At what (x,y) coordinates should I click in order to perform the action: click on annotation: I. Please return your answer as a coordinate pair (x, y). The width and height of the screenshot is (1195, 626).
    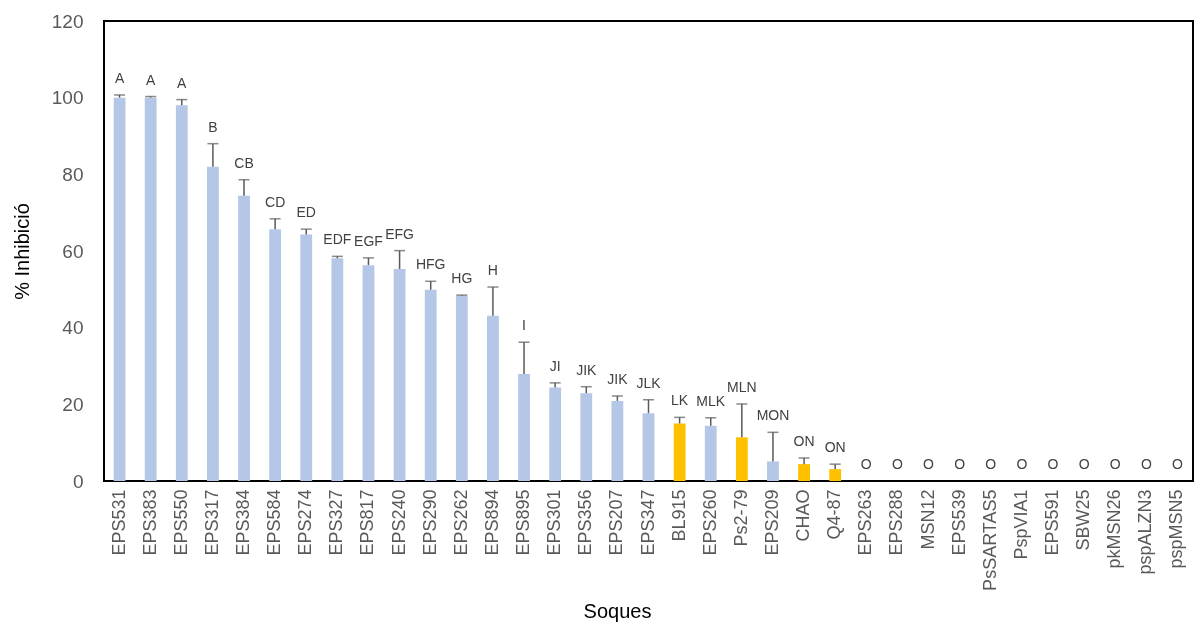
    Looking at the image, I should click on (524, 325).